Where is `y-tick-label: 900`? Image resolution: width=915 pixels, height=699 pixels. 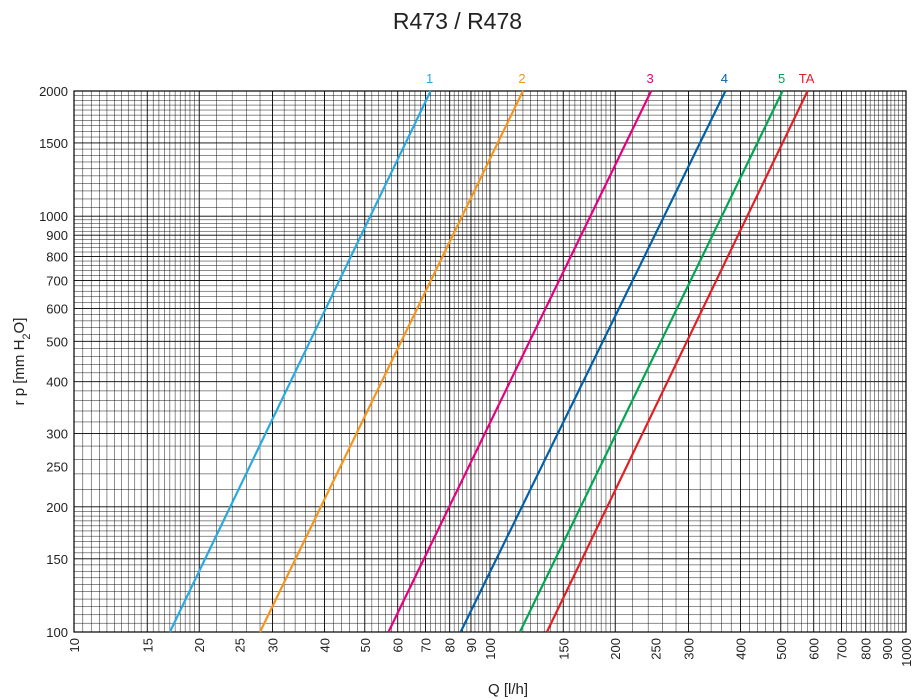
y-tick-label: 900 is located at coordinates (57, 235).